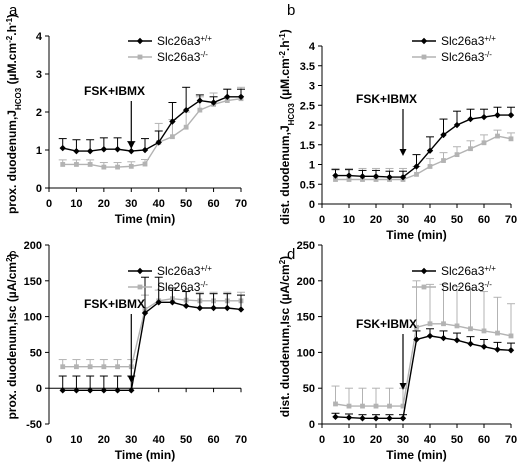 This screenshot has height=466, width=520. Describe the element at coordinates (285, 336) in the screenshot. I see `y-axis-label: dist. duodenum,Isc (µA/cm2)` at that location.